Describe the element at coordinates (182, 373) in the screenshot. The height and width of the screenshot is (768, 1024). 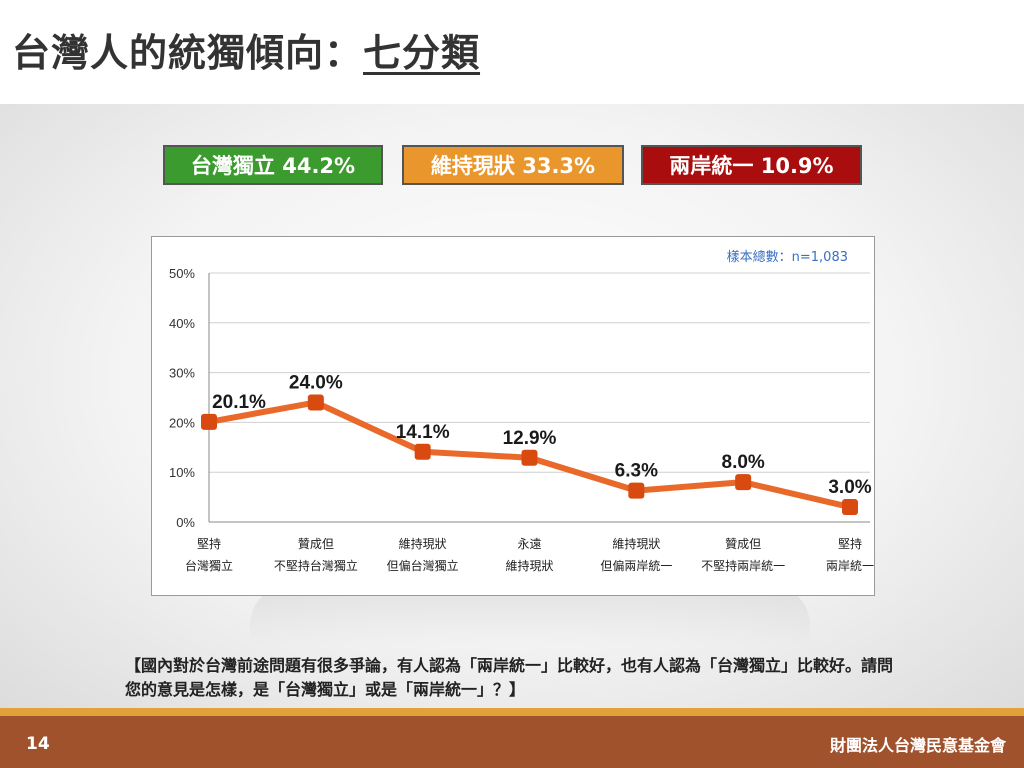
I see `y-tick-label: 30%` at that location.